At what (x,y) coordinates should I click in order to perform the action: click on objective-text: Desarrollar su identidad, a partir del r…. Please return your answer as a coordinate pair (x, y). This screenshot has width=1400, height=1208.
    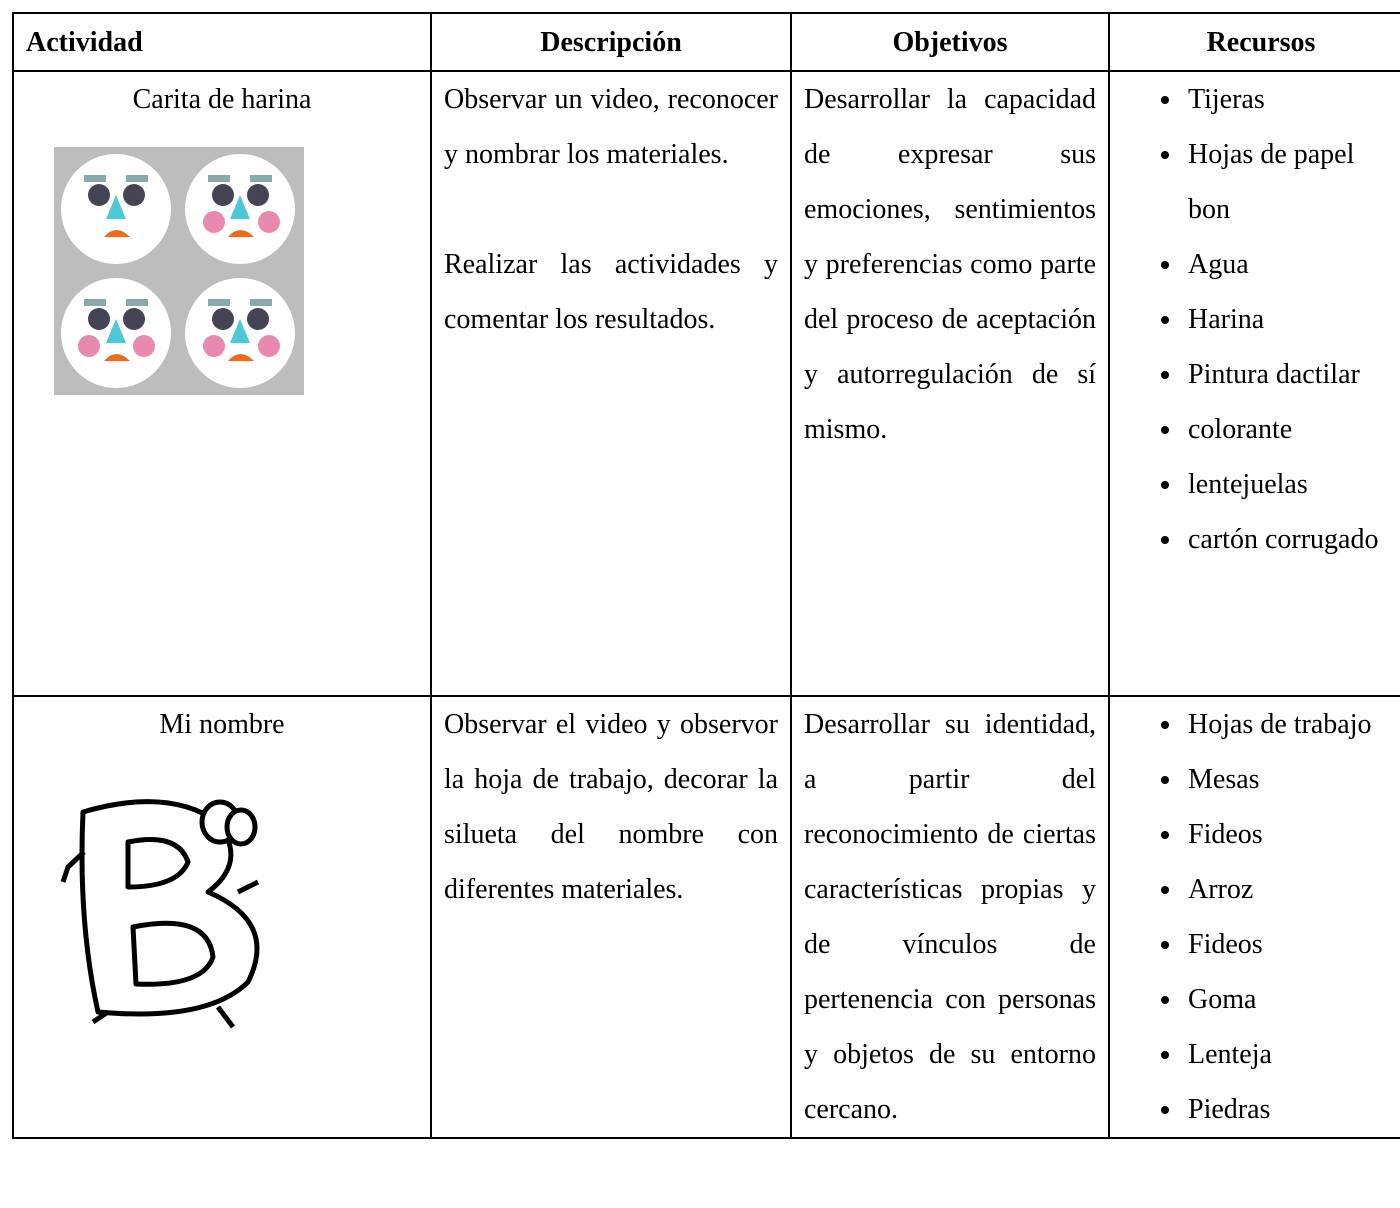
    Looking at the image, I should click on (950, 917).